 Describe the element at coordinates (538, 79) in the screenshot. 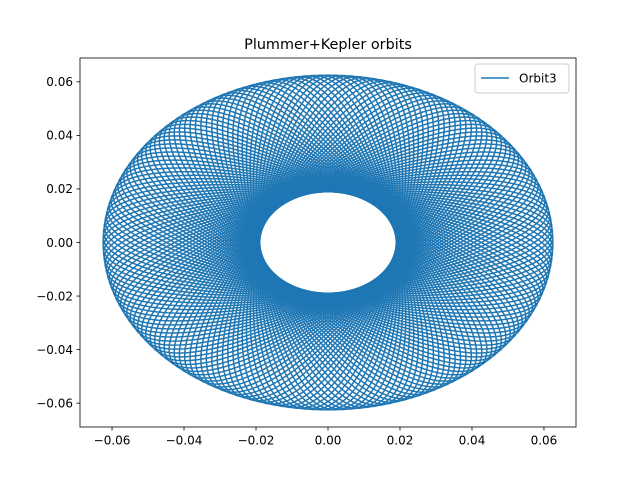

I see `legend-label-orbit3: Orbit3` at that location.